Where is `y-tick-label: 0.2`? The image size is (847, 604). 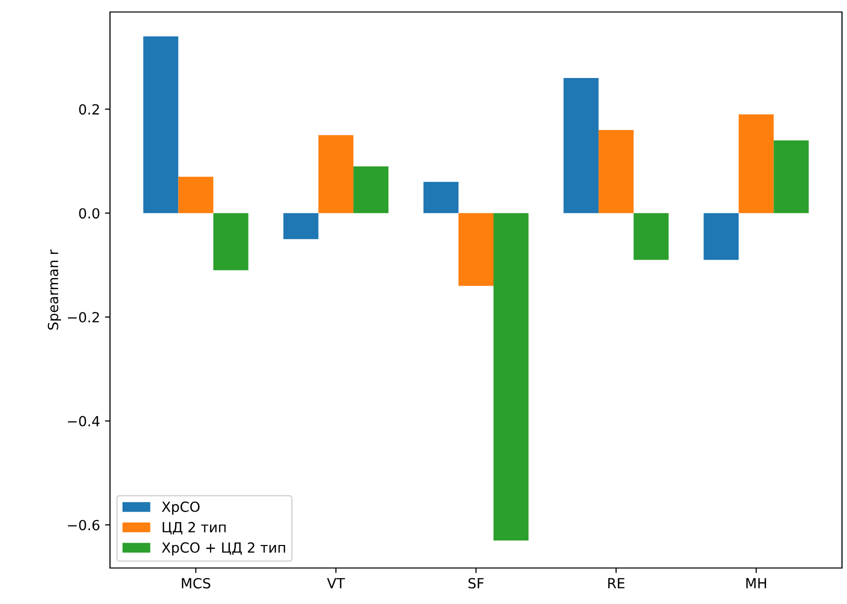
y-tick-label: 0.2 is located at coordinates (89, 109).